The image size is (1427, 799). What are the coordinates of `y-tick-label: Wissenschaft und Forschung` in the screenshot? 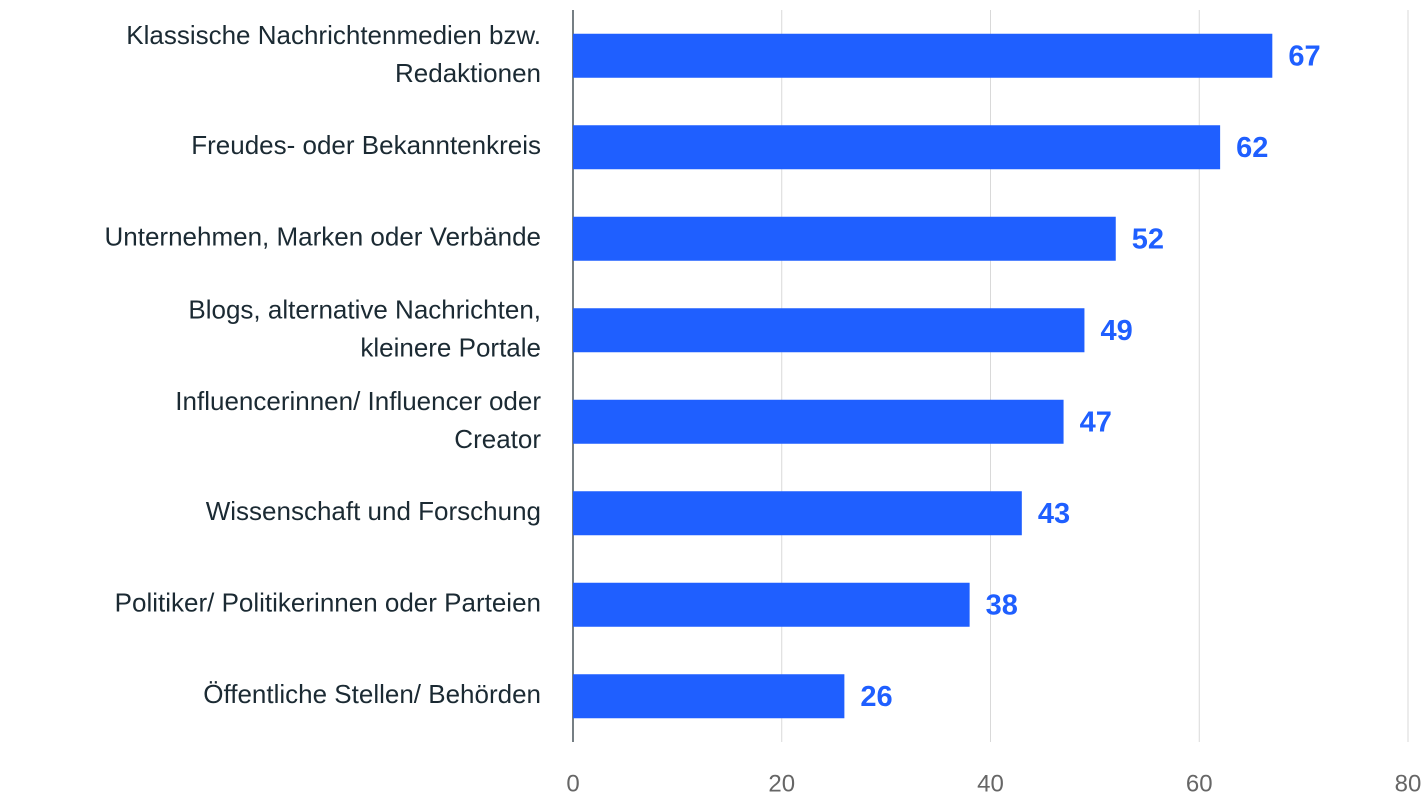 It's located at (373, 511).